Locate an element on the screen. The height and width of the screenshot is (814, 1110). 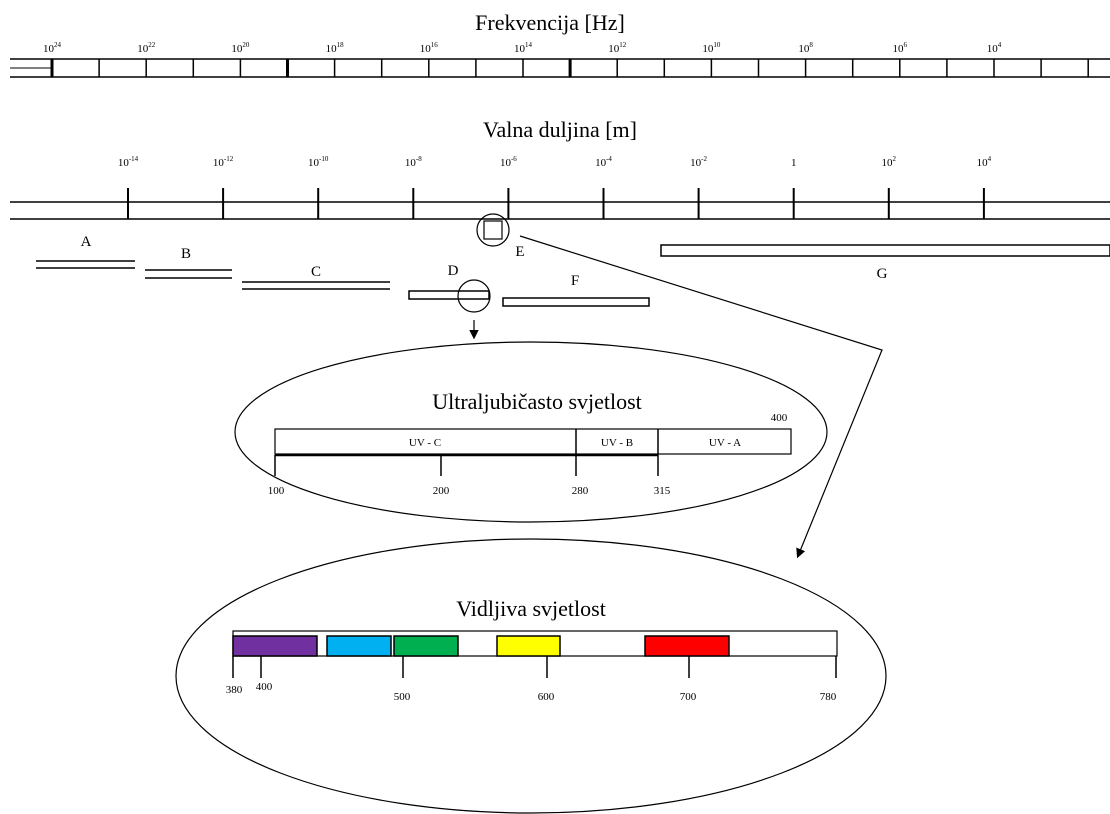
band-label-f: F is located at coordinates (575, 281).